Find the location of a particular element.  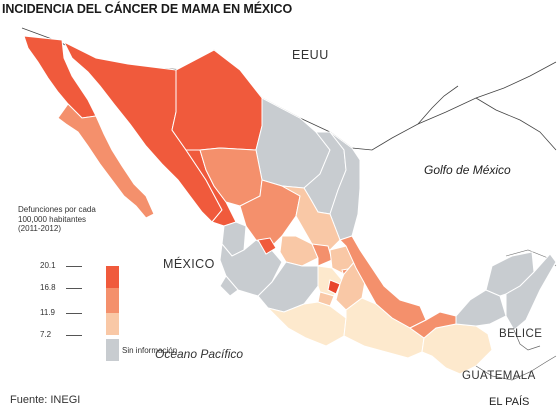

legend-tick-label: 20.1 is located at coordinates (48, 265).